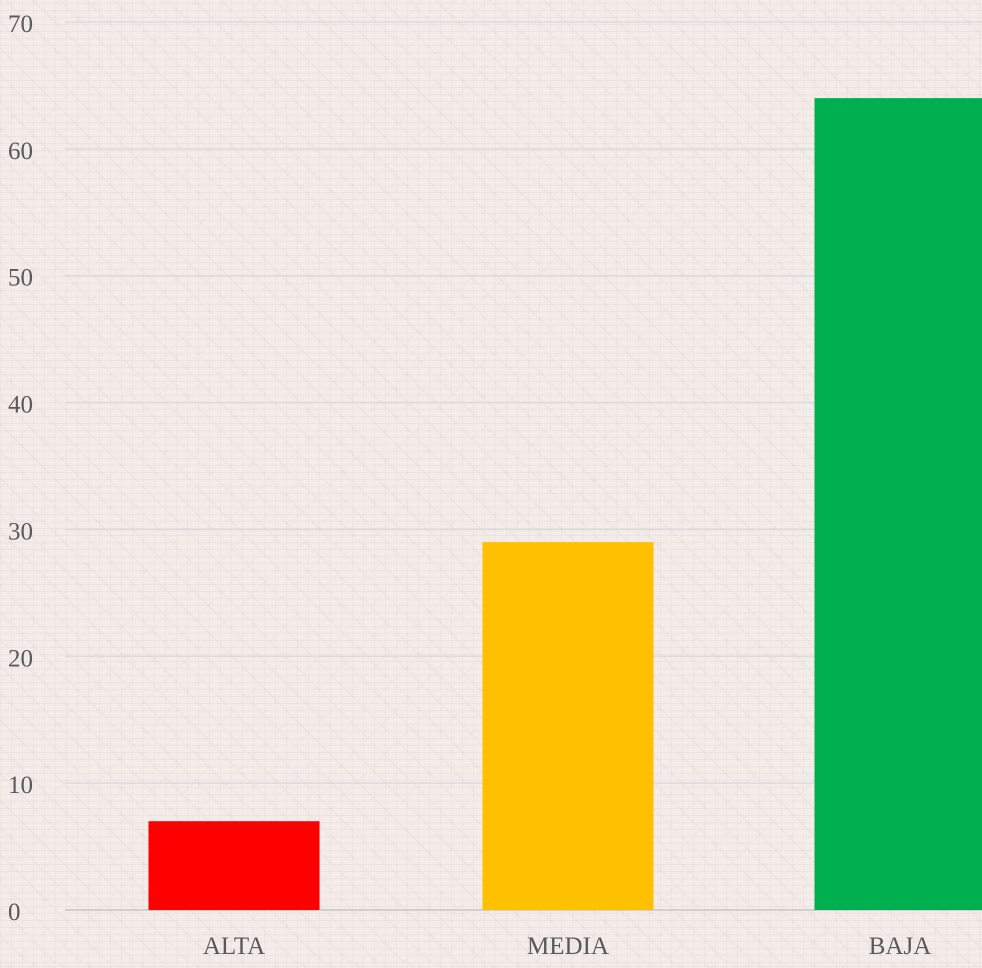 The image size is (982, 968). Describe the element at coordinates (20, 468) in the screenshot. I see `y-axis-tick-labels: 0 10 20 30 40 50 60 70` at that location.